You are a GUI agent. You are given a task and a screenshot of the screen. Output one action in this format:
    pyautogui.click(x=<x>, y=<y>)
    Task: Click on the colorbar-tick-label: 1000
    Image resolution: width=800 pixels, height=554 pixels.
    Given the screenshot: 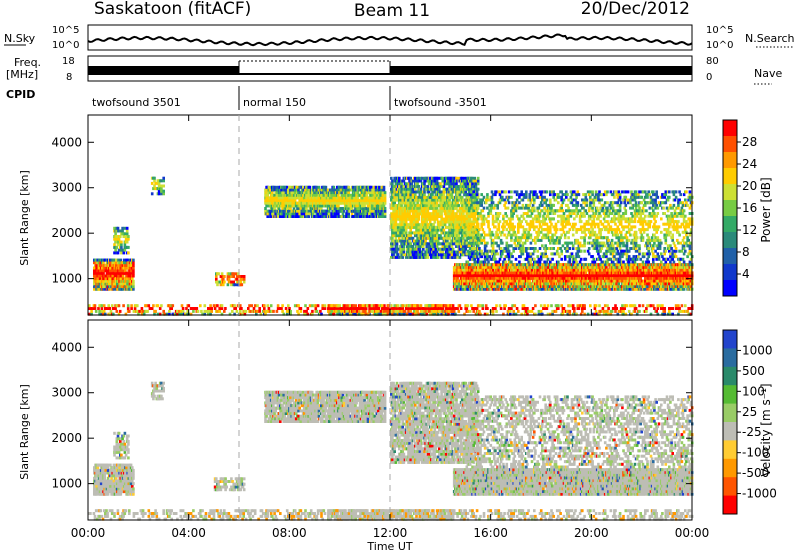 What is the action you would take?
    pyautogui.click(x=757, y=350)
    